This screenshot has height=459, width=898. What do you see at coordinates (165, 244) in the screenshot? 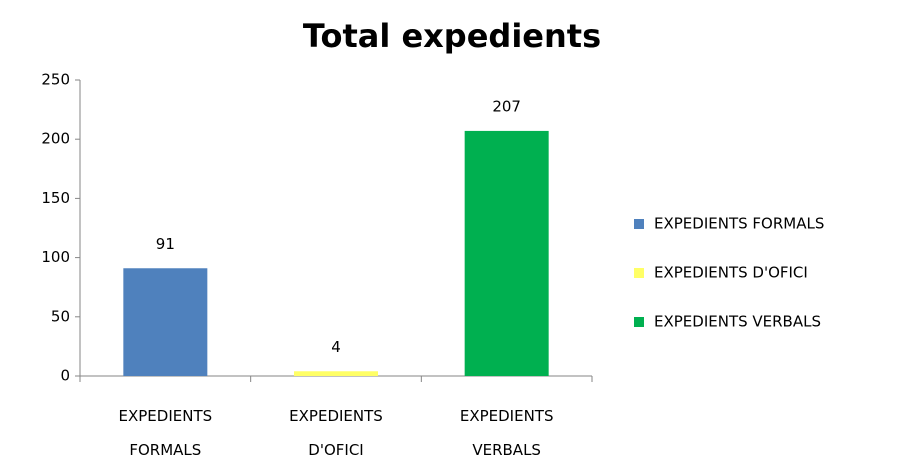
I see `data-label: 91` at bounding box center [165, 244].